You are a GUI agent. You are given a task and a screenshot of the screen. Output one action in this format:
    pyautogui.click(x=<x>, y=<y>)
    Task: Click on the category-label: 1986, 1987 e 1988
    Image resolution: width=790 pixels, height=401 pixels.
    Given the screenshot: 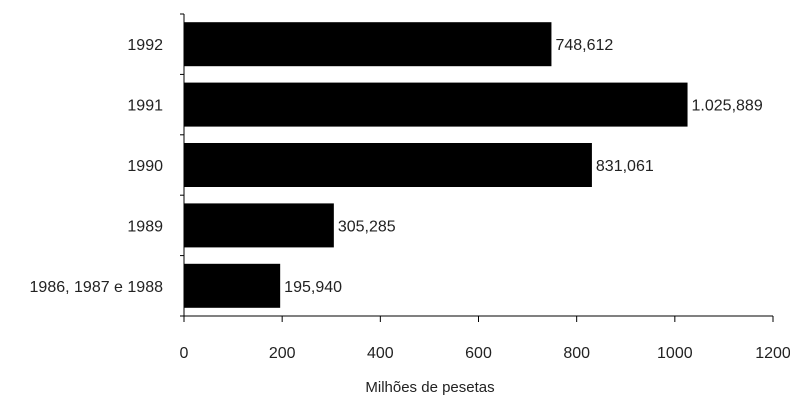 What is the action you would take?
    pyautogui.click(x=97, y=287)
    